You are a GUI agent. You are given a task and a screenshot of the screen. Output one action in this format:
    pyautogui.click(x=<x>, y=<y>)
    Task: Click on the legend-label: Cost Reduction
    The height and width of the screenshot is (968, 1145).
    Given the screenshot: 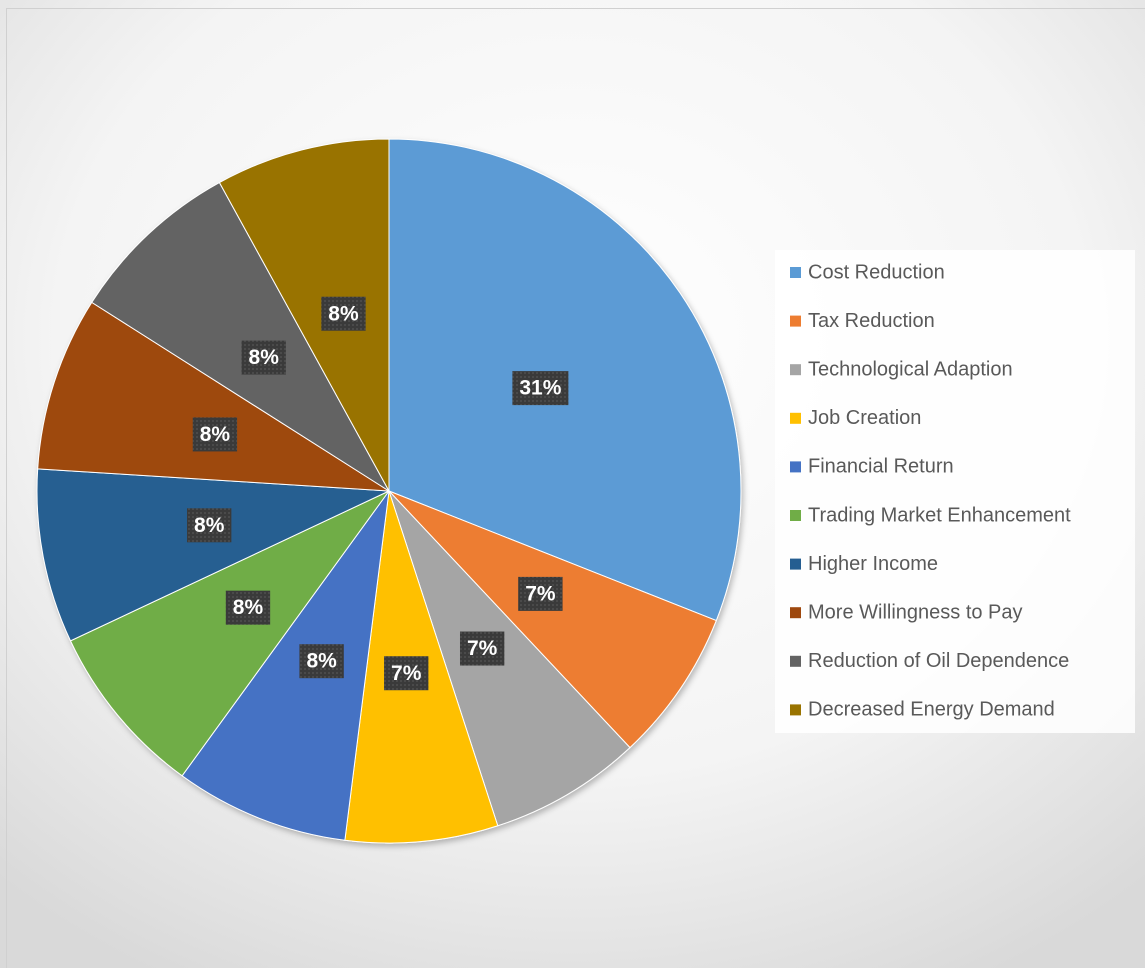 What is the action you would take?
    pyautogui.click(x=876, y=272)
    